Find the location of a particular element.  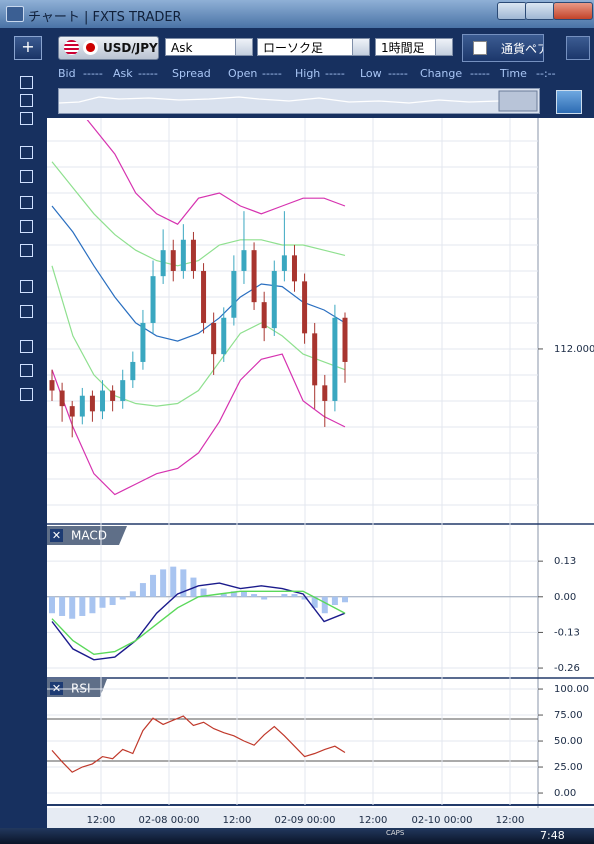

quote-label: Time is located at coordinates (513, 73).